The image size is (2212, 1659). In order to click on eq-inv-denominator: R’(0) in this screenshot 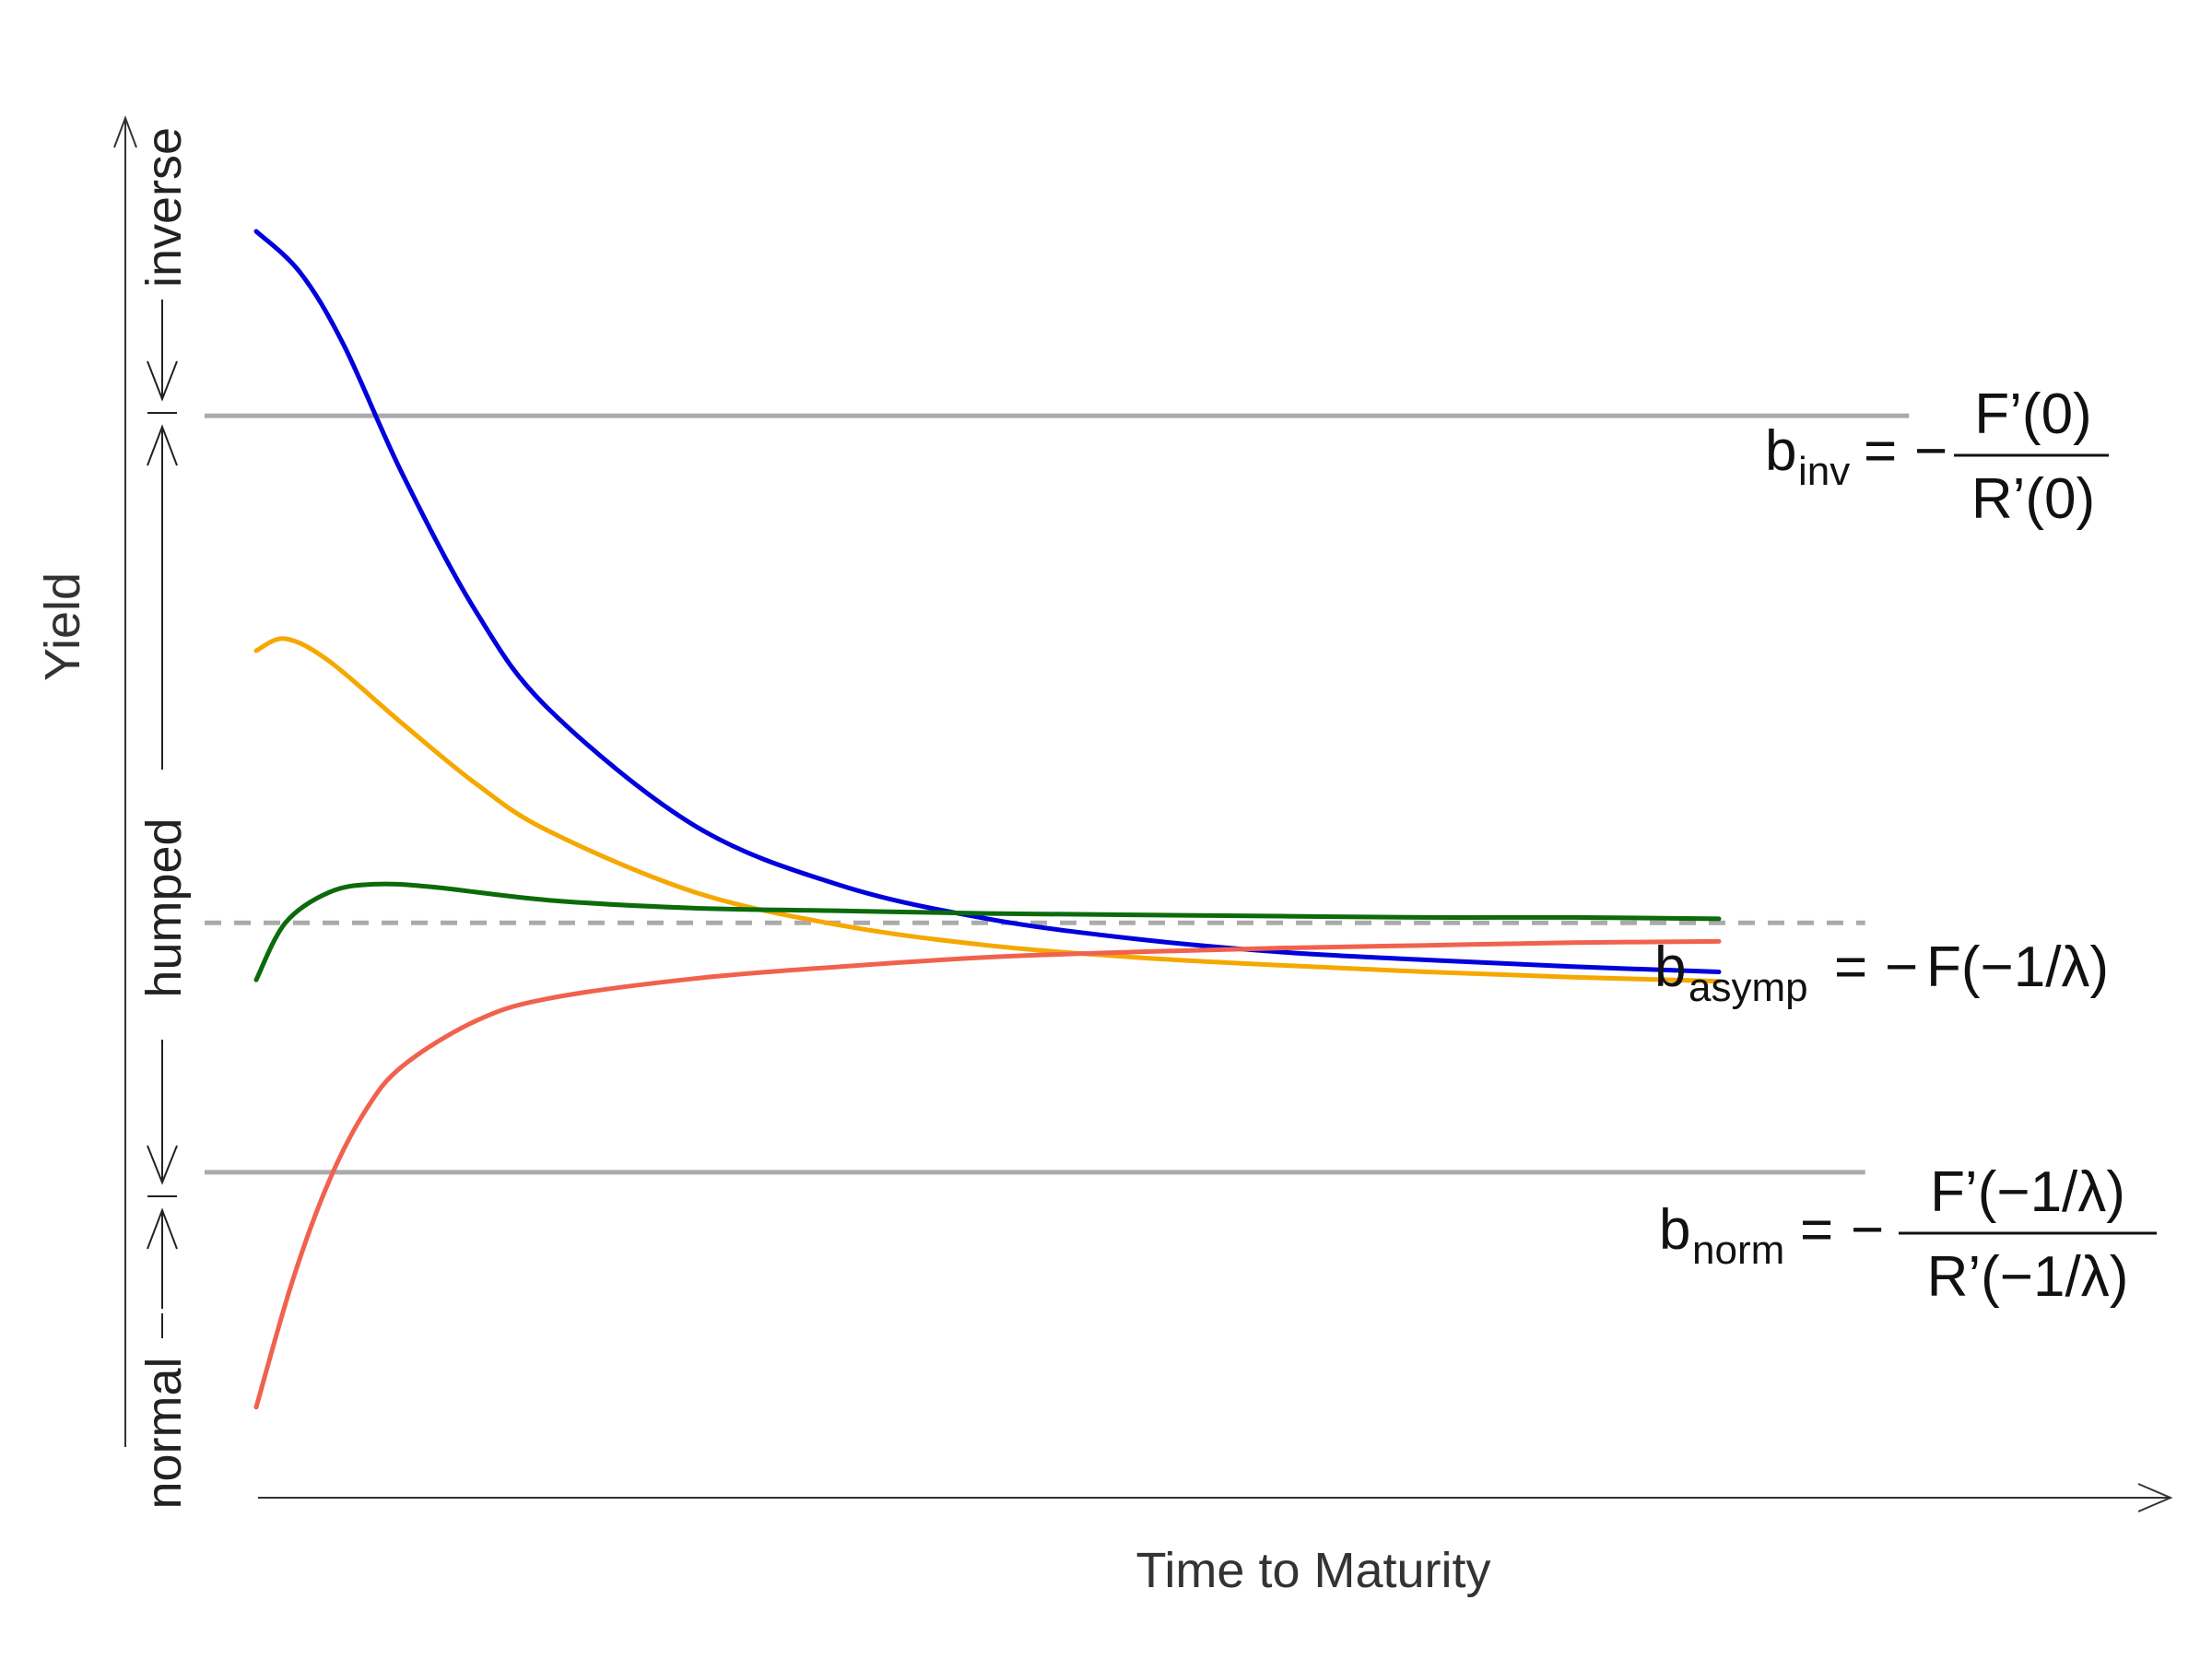, I will do `click(2033, 499)`.